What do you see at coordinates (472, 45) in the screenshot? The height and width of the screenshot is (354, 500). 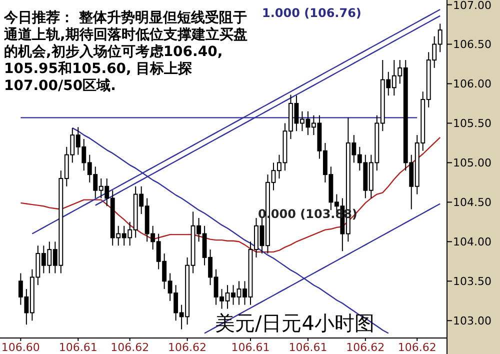 I see `y-tick-label: 106.50` at bounding box center [472, 45].